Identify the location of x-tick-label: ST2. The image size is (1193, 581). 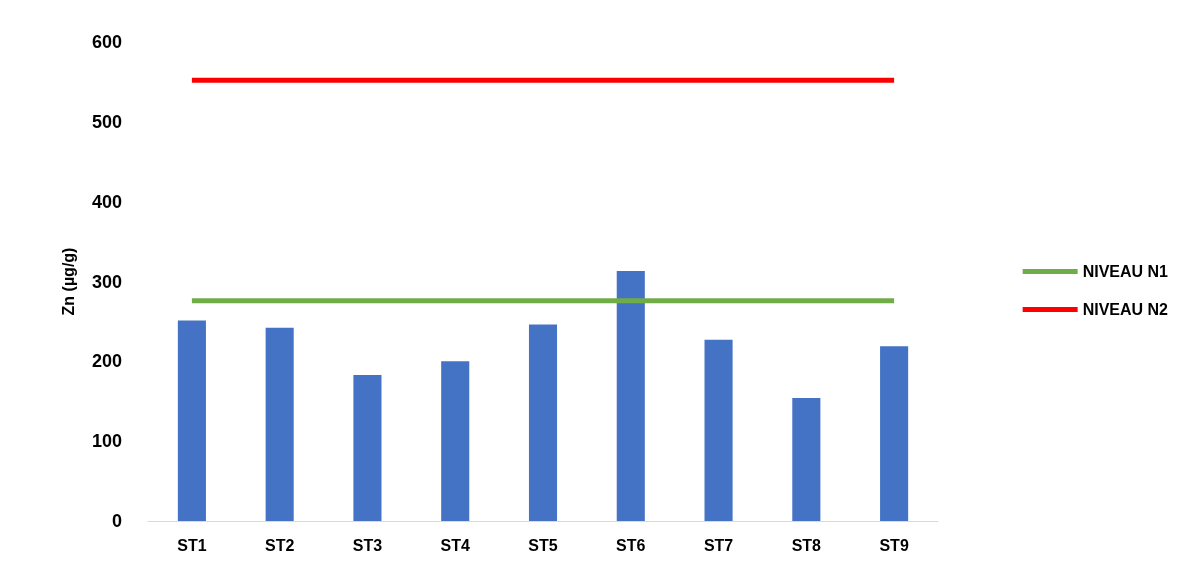
(279, 545).